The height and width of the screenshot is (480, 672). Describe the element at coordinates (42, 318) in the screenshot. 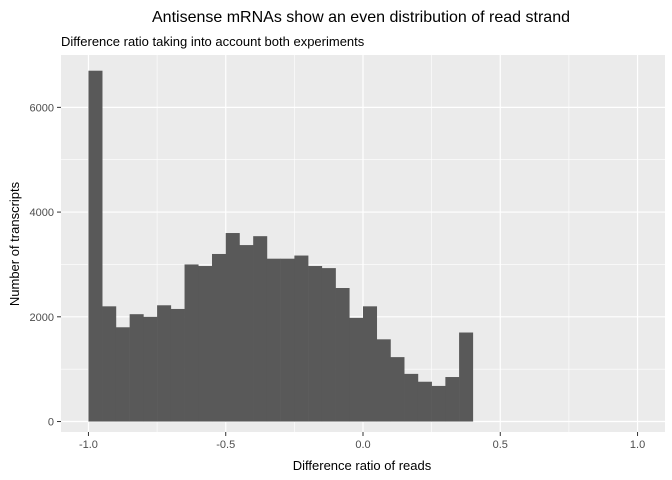

I see `y-tick-label: 2000` at that location.